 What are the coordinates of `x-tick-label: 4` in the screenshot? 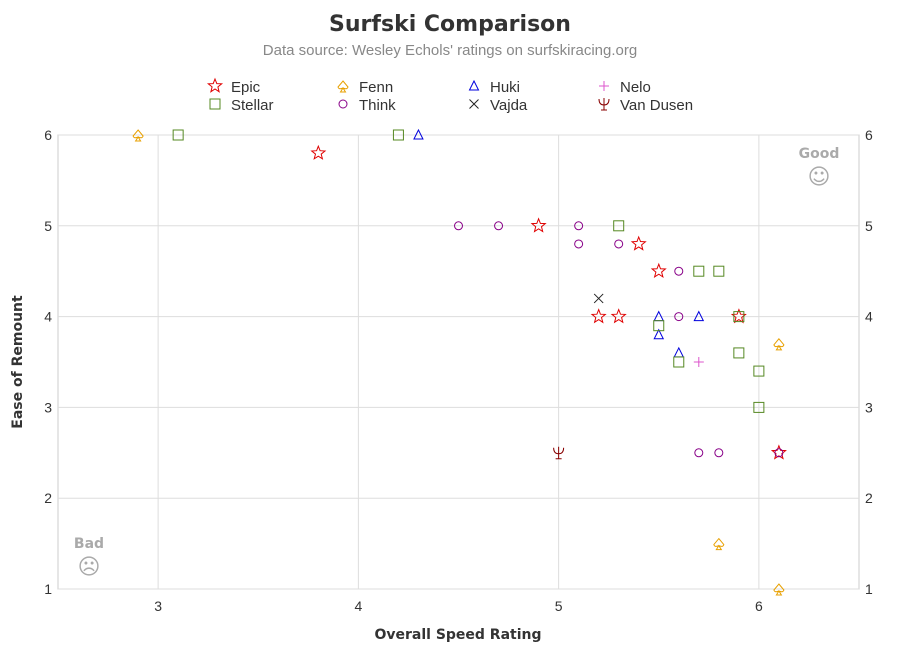 It's located at (358, 606).